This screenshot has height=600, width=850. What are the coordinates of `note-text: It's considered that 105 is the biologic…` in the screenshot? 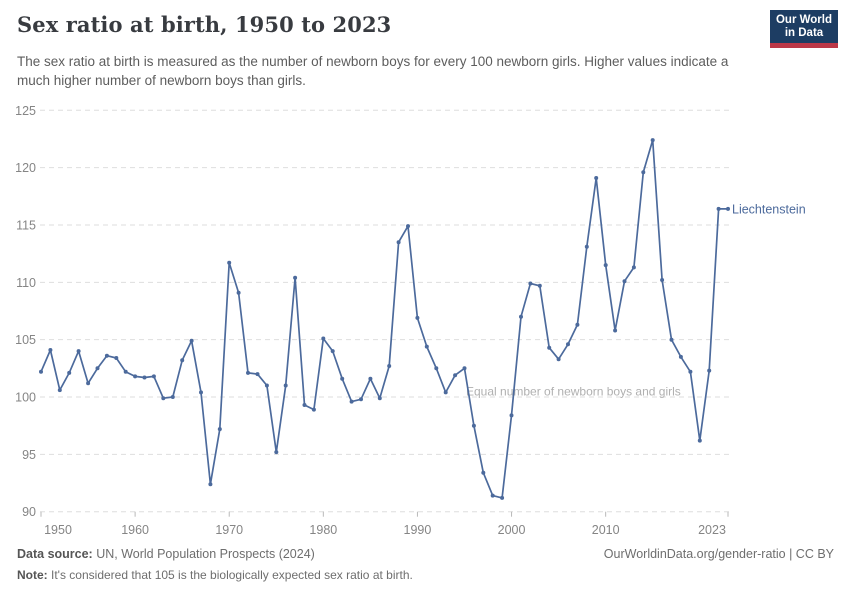 It's located at (230, 575).